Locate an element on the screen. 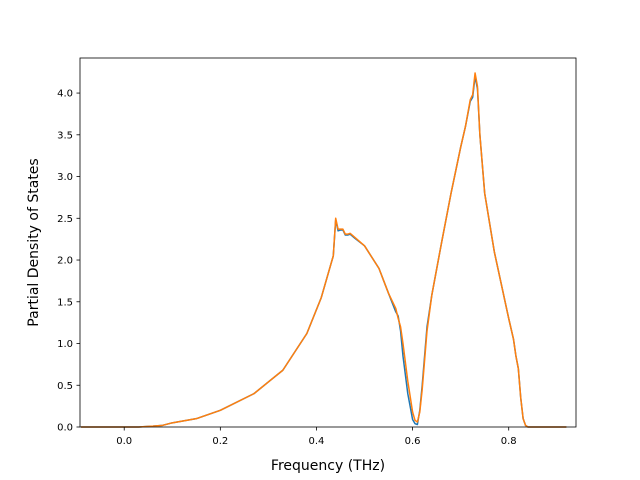 This screenshot has width=640, height=480. y-axis-label: Partial Density of States is located at coordinates (34, 242).